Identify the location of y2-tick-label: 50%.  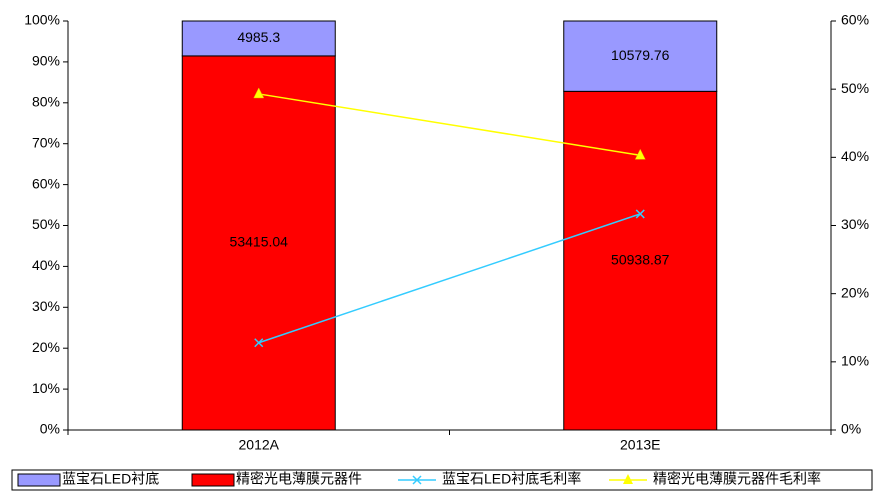
(855, 88).